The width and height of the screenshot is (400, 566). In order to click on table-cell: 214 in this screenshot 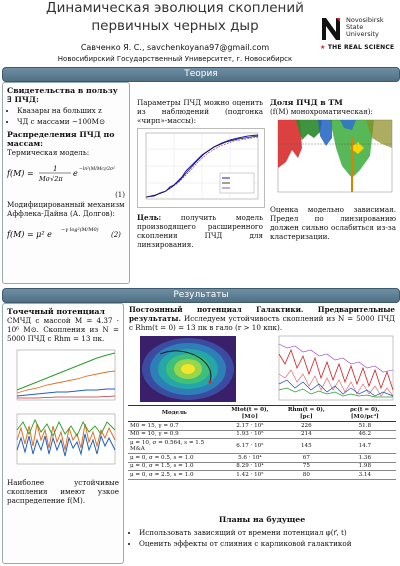, I will do `click(306, 434)`.